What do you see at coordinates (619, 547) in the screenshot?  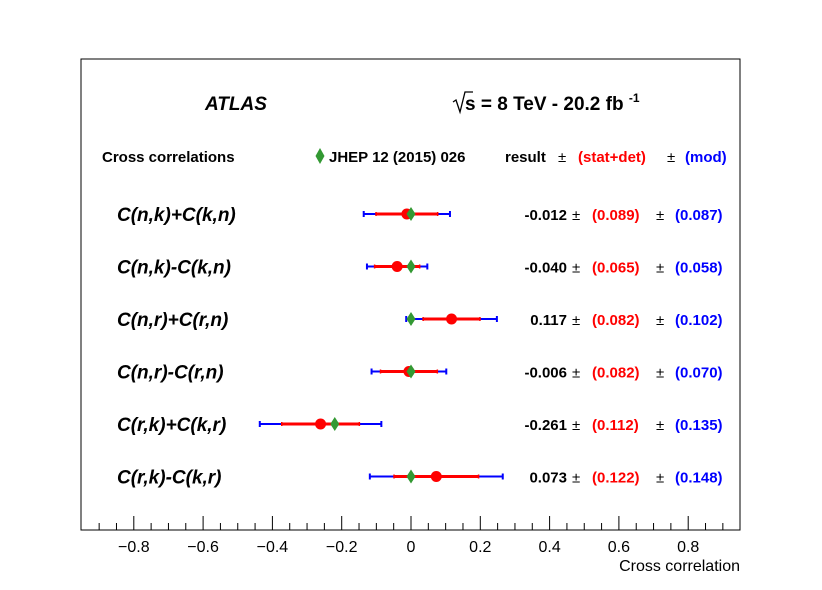 I see `x-tick-label: 0.6` at bounding box center [619, 547].